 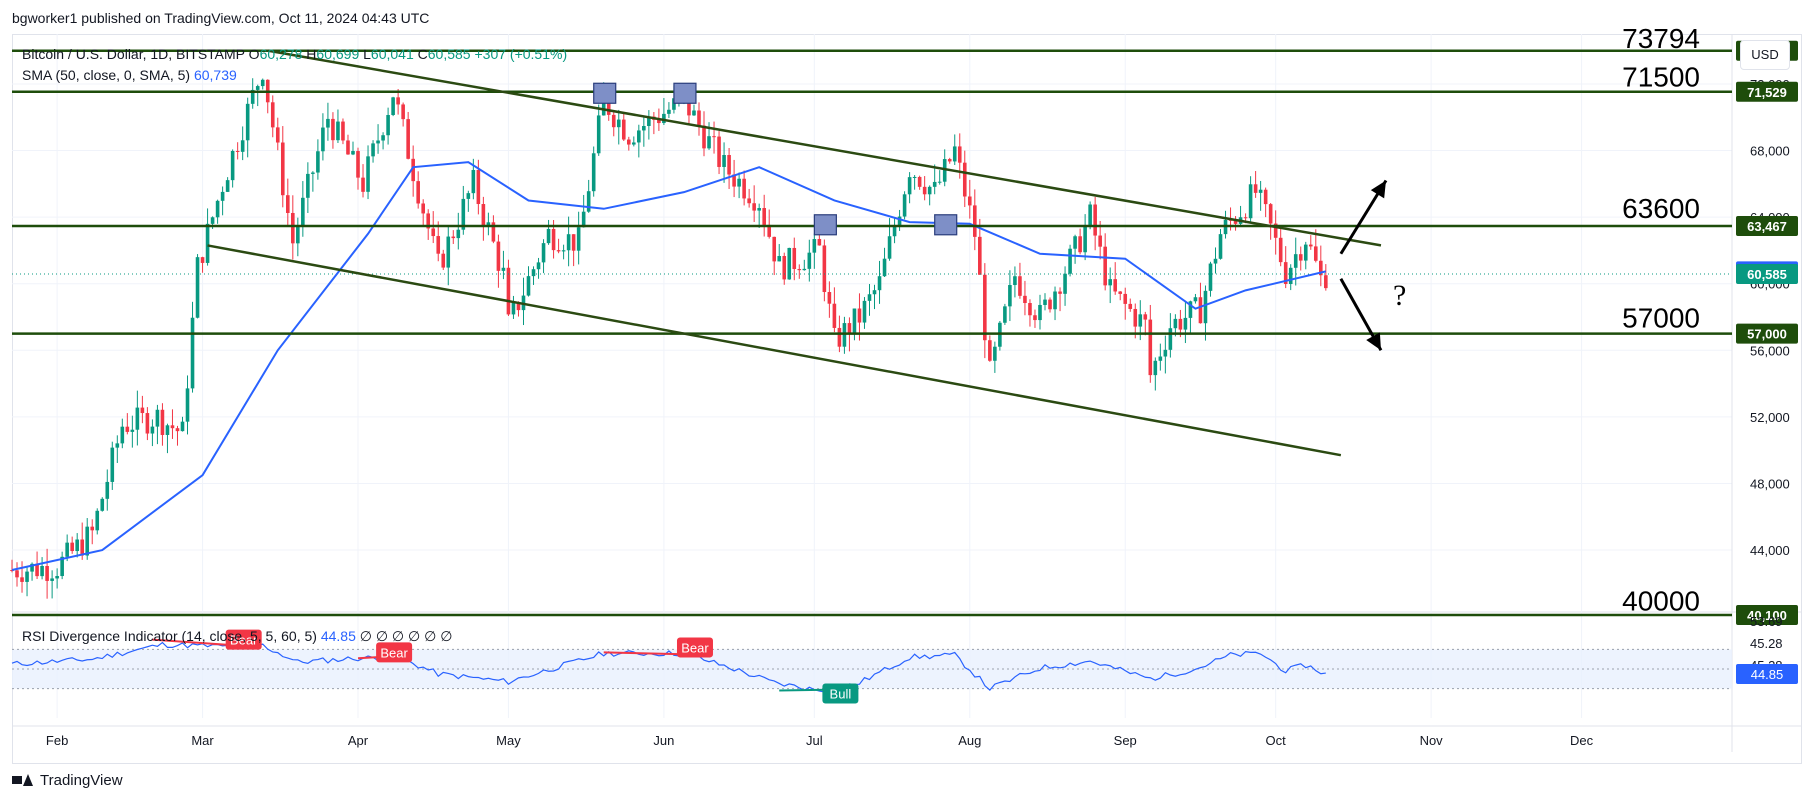 I want to click on level-label: 73794, so click(x=1661, y=38).